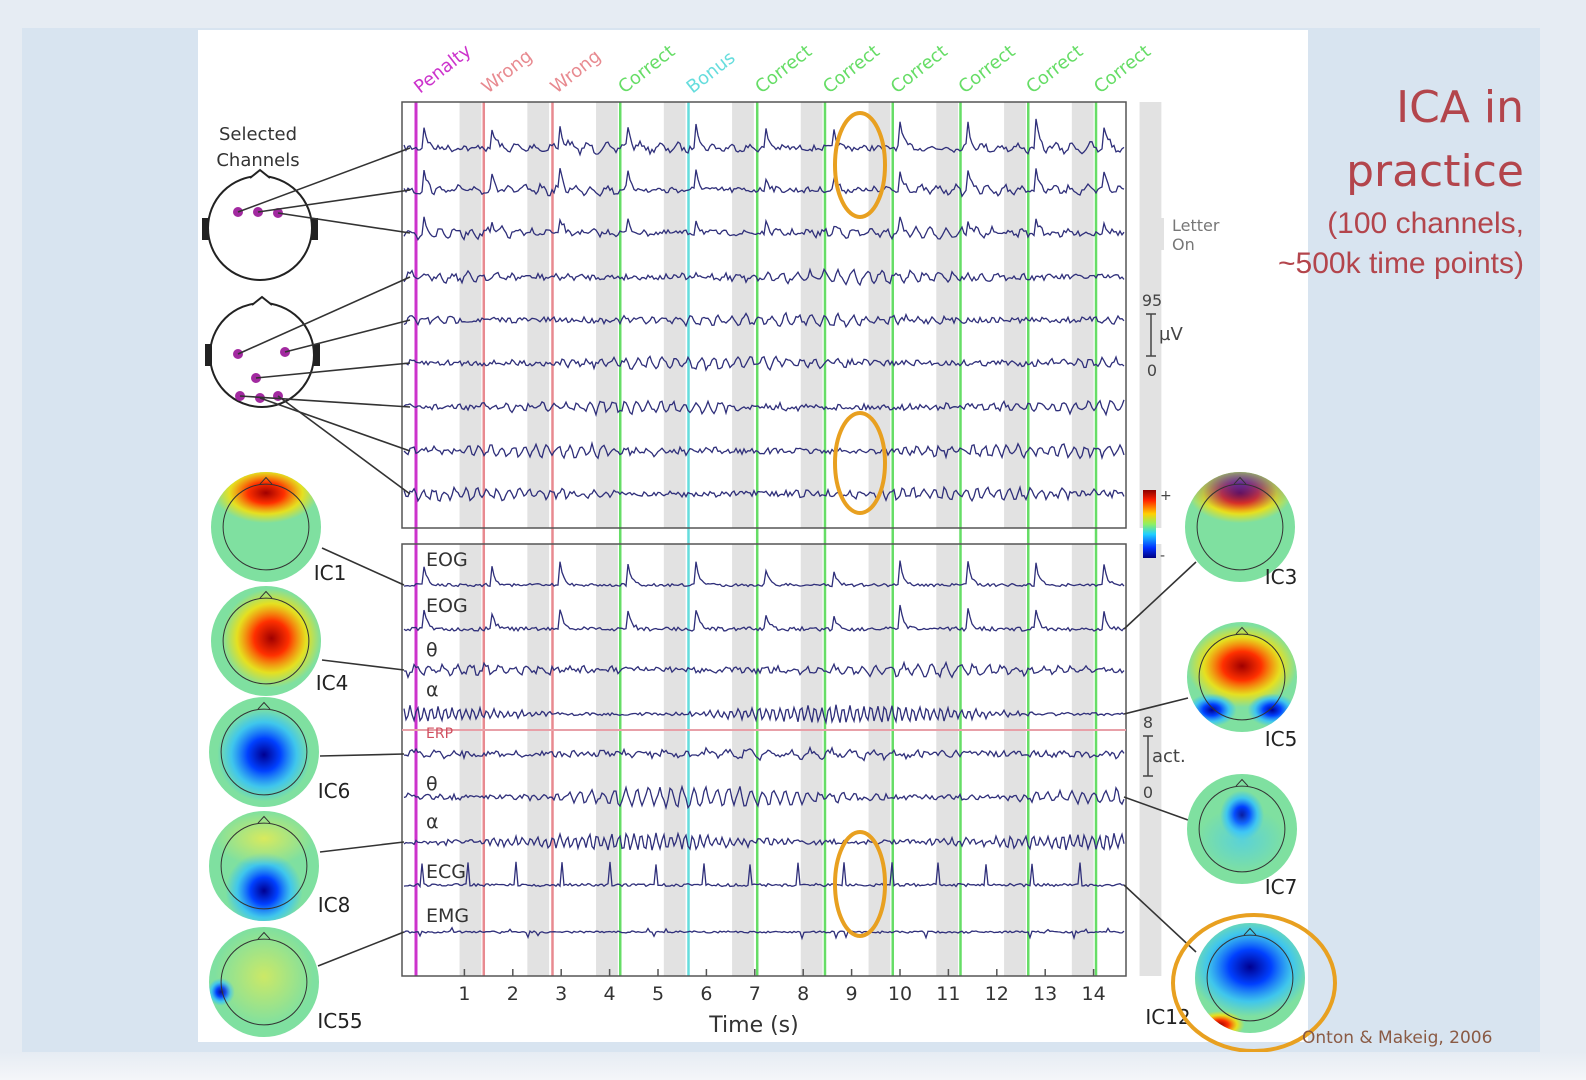 The width and height of the screenshot is (1586, 1080). Describe the element at coordinates (948, 994) in the screenshot. I see `x-tick-label: 11` at that location.